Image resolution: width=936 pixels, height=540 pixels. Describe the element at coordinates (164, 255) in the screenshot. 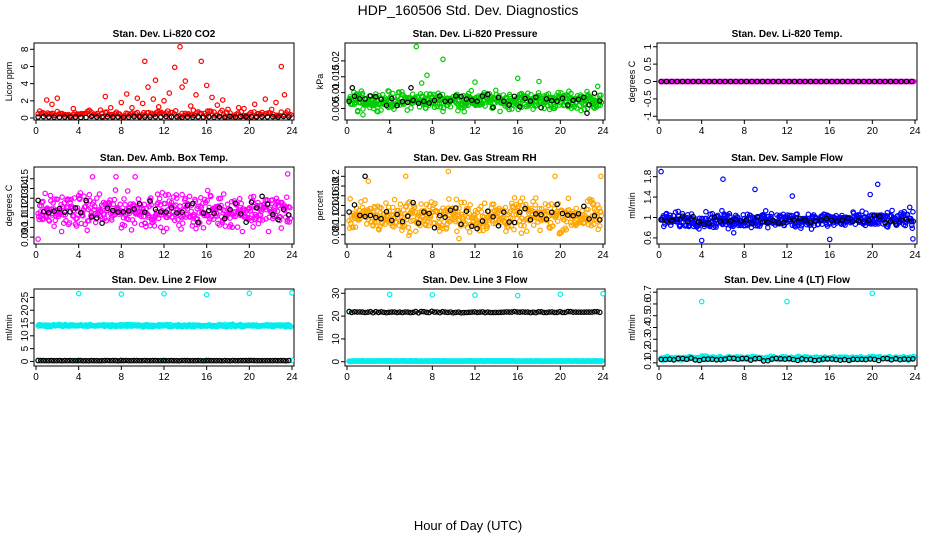

I see `x-tick-label: 12` at that location.